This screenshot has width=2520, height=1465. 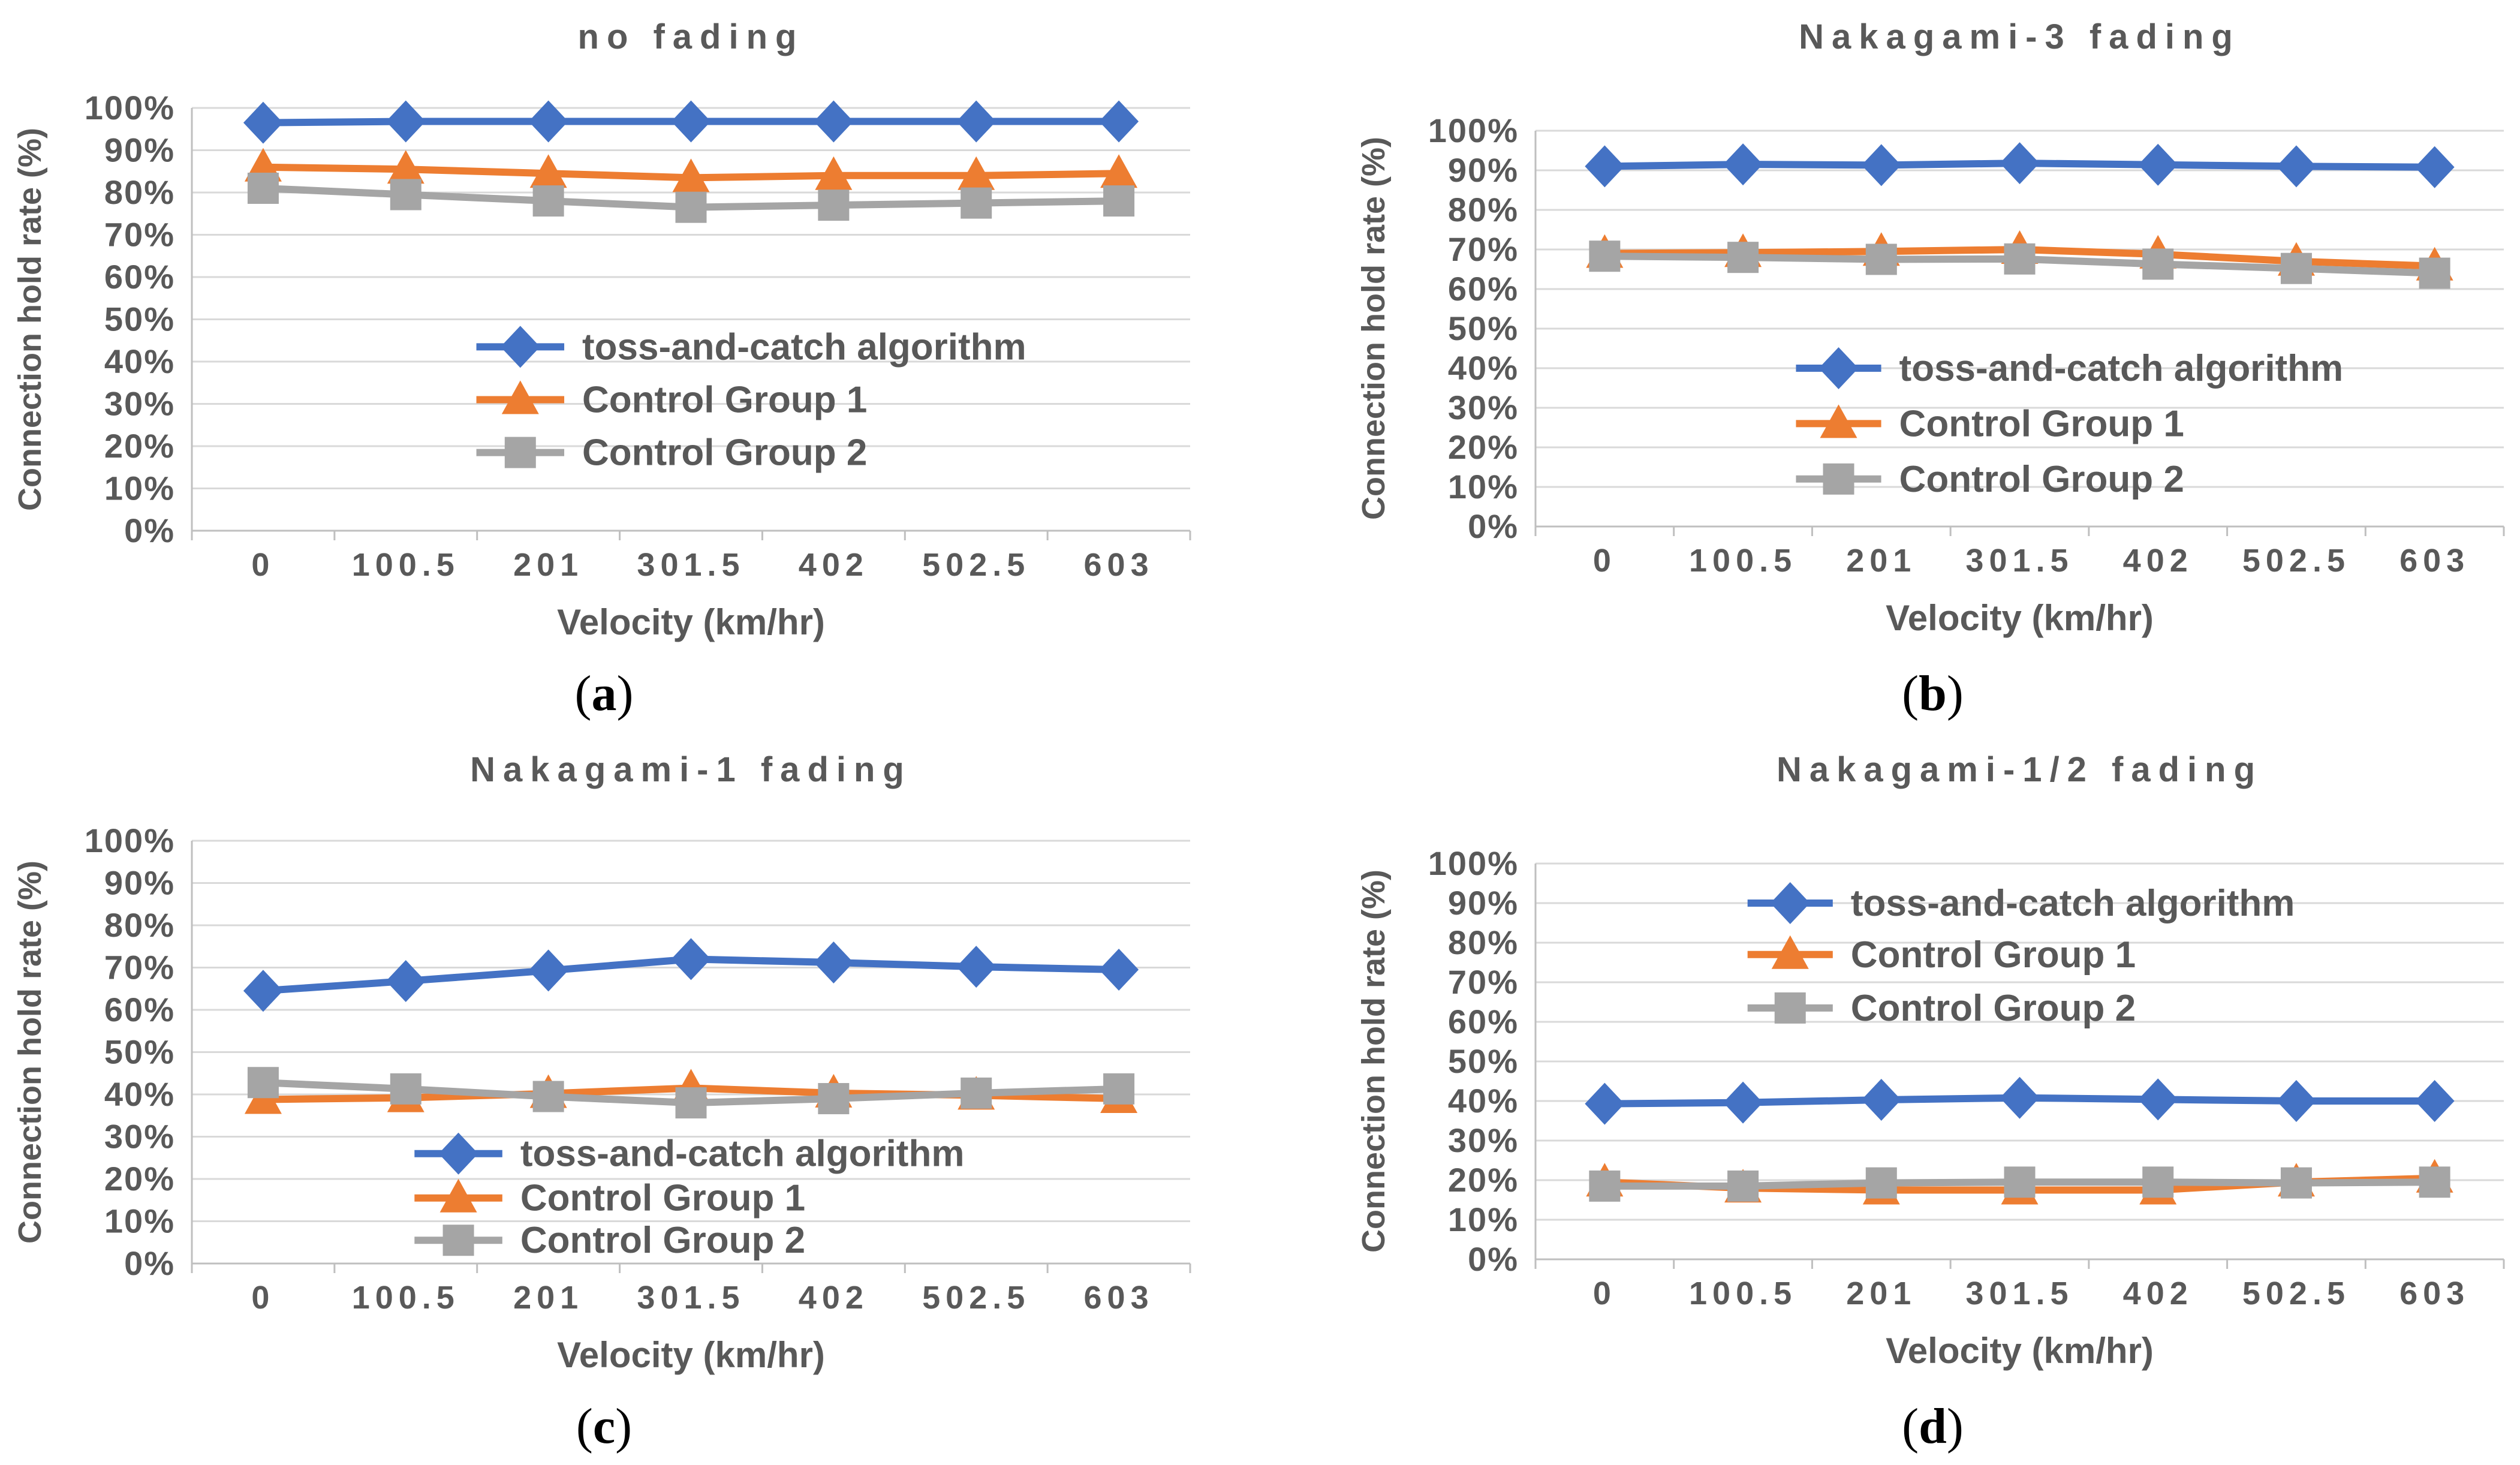 What do you see at coordinates (2158, 561) in the screenshot?
I see `x-tick-label: 402` at bounding box center [2158, 561].